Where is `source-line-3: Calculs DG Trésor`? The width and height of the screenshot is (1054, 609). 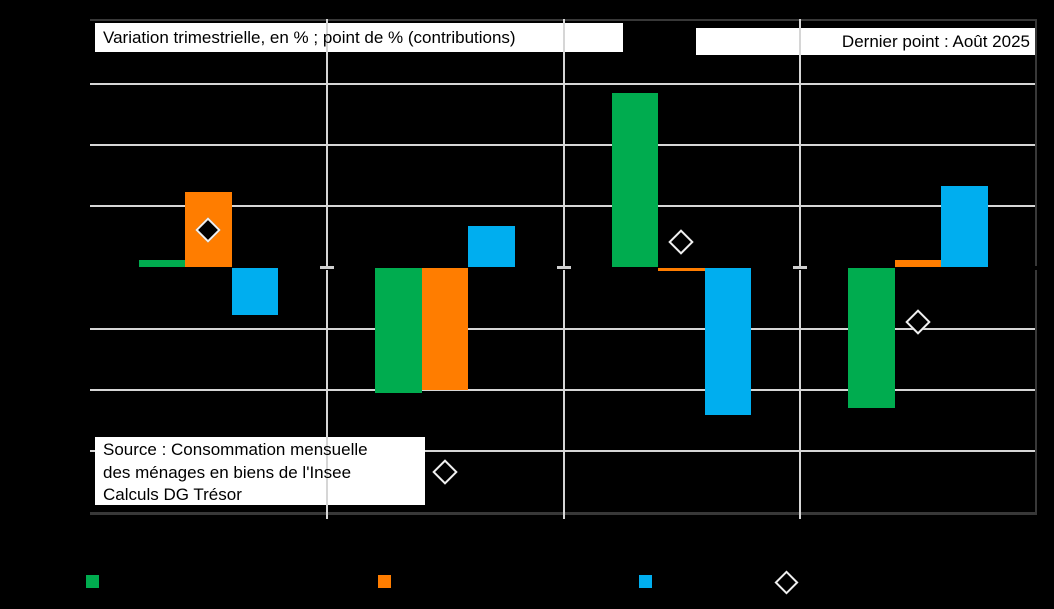 source-line-3: Calculs DG Trésor is located at coordinates (172, 494).